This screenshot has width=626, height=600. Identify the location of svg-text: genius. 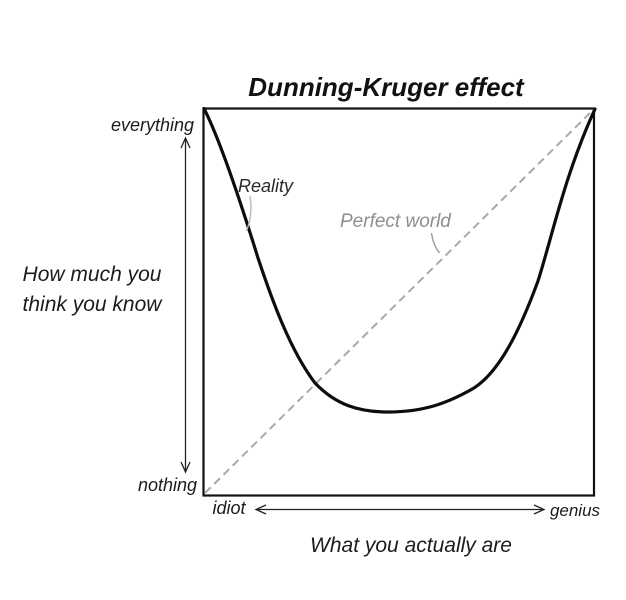
(575, 510).